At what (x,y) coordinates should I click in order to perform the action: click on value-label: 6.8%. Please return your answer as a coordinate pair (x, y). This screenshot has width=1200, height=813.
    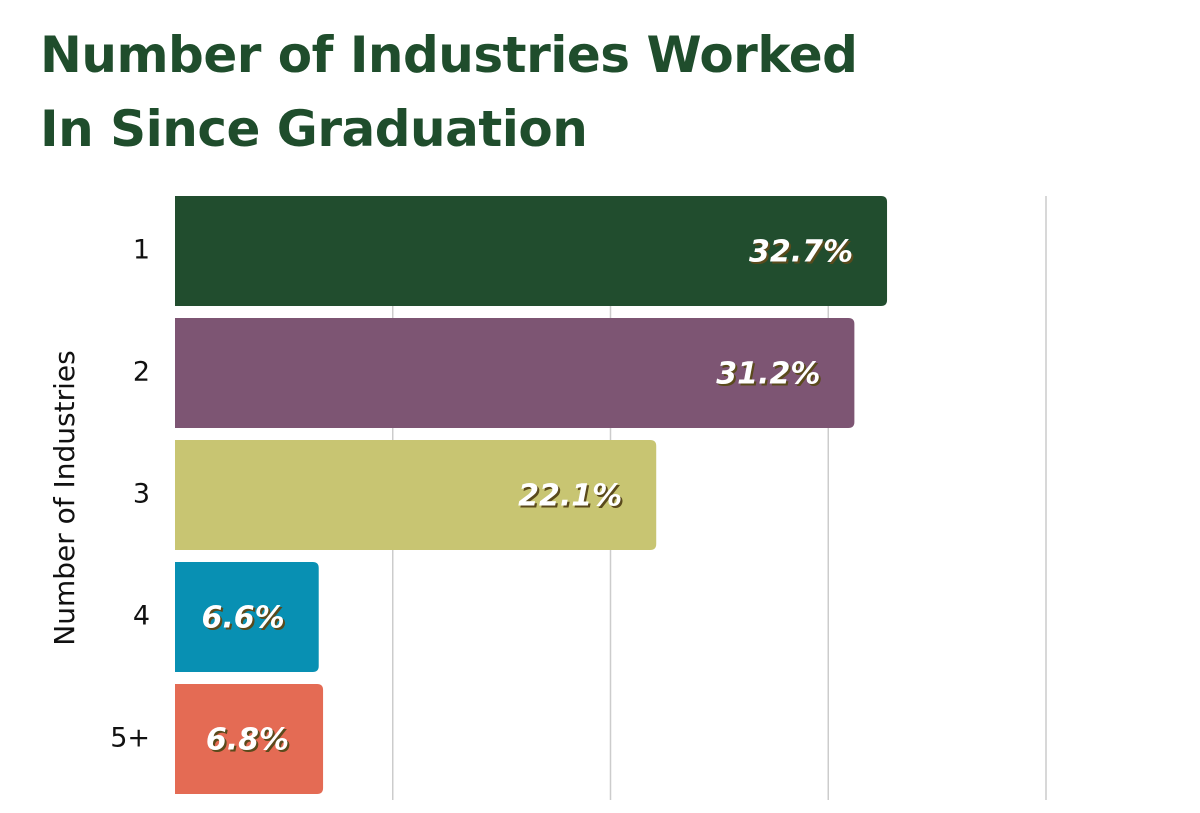
    Looking at the image, I should click on (247, 740).